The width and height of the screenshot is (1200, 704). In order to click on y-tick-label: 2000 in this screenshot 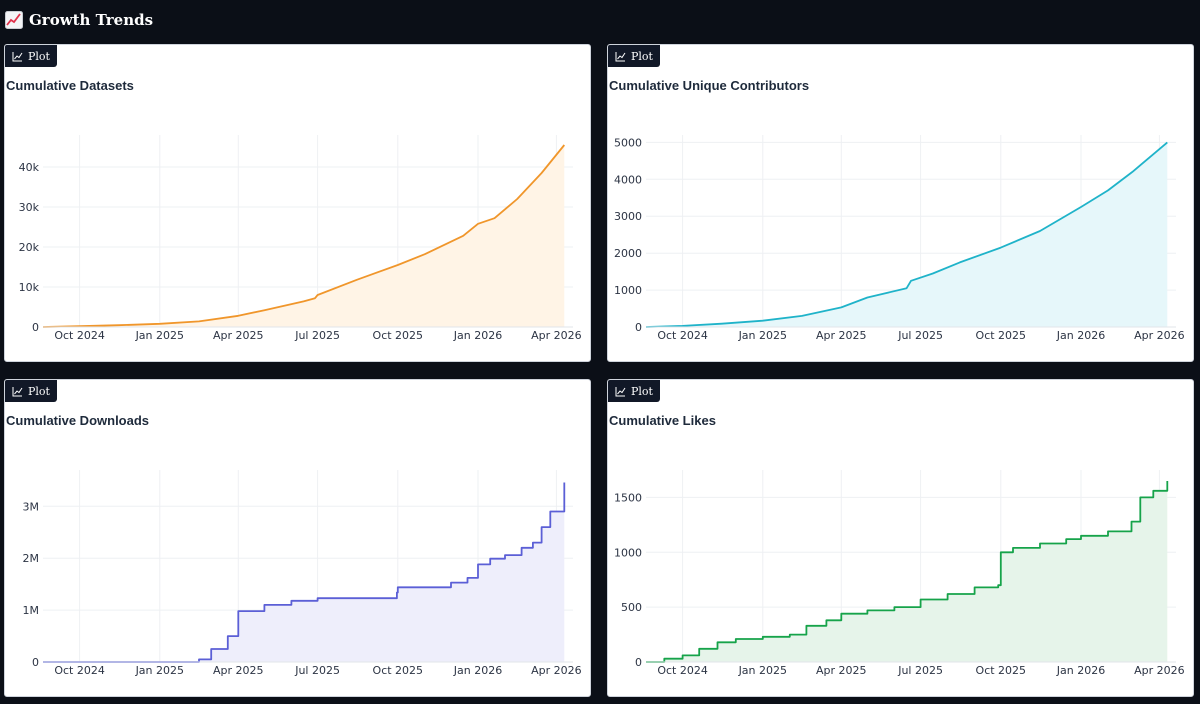, I will do `click(628, 253)`.